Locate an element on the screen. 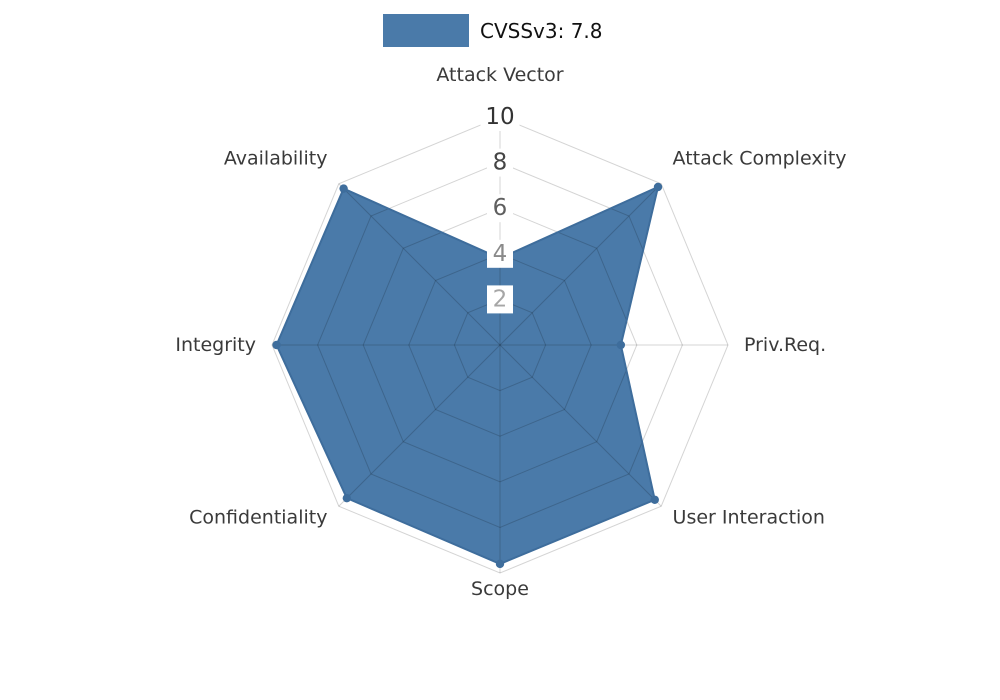 The height and width of the screenshot is (700, 1000). axis-label: Scope is located at coordinates (500, 589).